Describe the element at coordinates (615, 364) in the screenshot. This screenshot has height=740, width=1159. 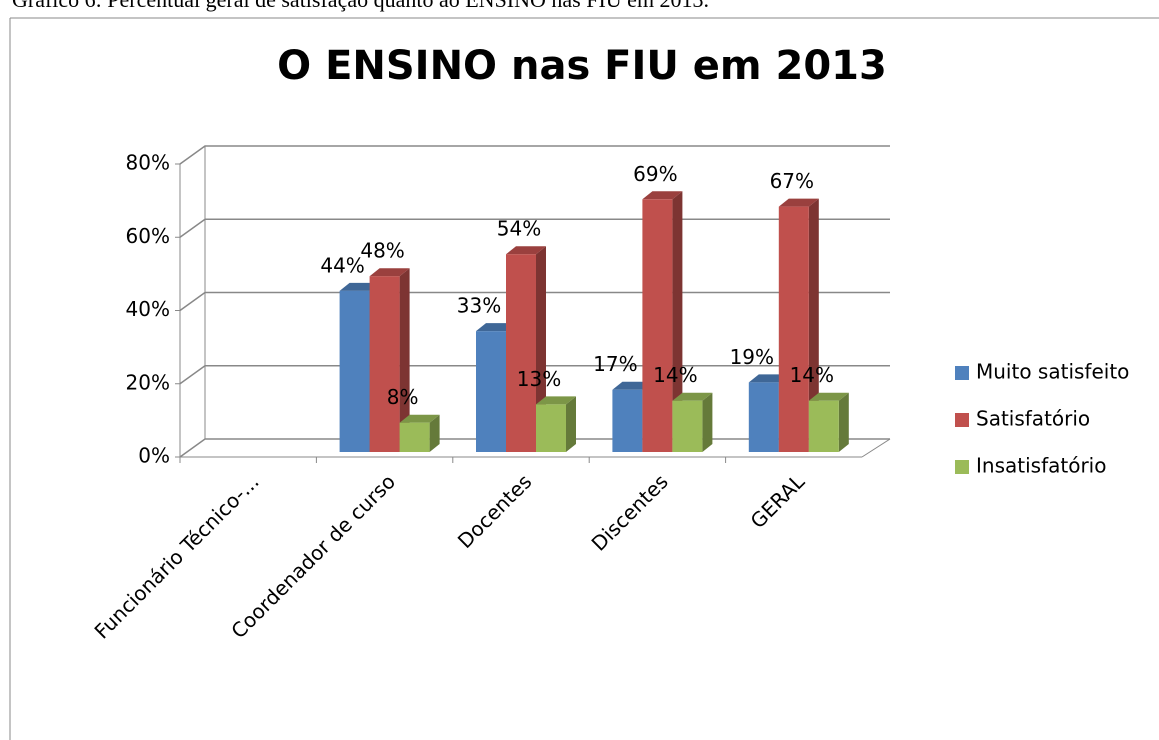
I see `data-label: 17%` at that location.